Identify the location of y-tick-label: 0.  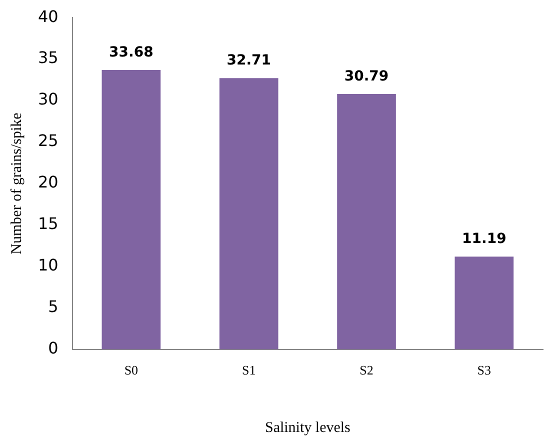
(53, 348).